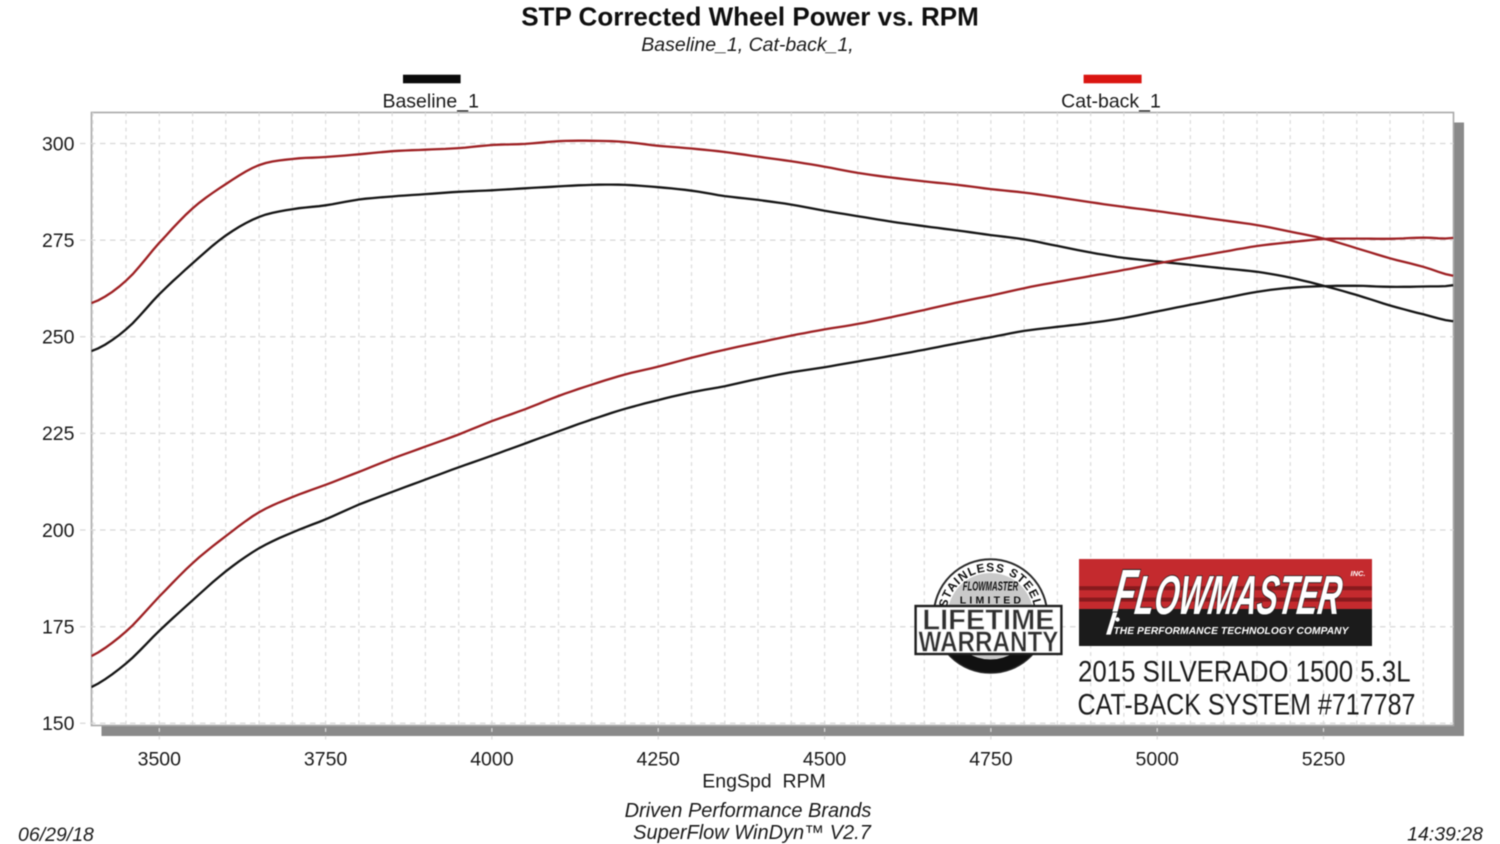 This screenshot has width=1500, height=844. Describe the element at coordinates (1111, 102) in the screenshot. I see `svg-text: Cat-back_1` at that location.